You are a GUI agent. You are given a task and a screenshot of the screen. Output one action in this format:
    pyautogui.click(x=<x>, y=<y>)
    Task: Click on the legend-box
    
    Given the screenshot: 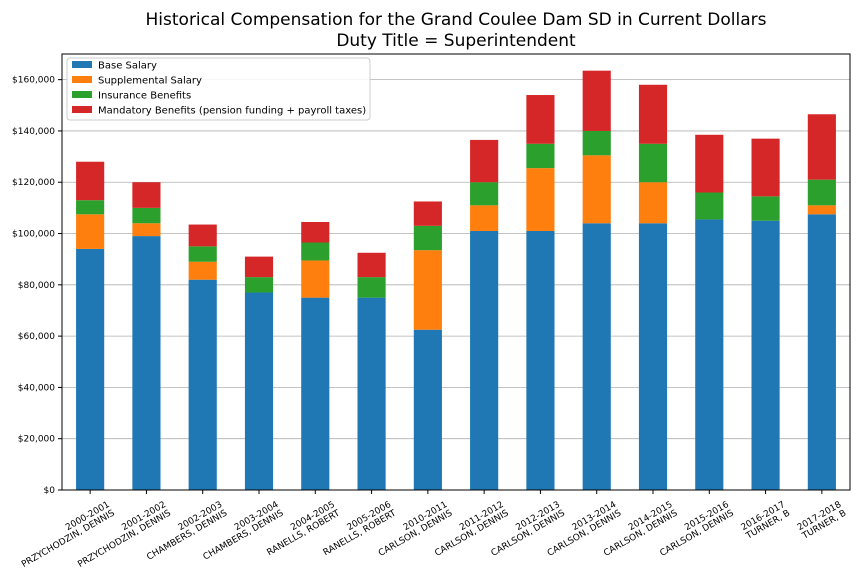 What is the action you would take?
    pyautogui.click(x=218, y=89)
    